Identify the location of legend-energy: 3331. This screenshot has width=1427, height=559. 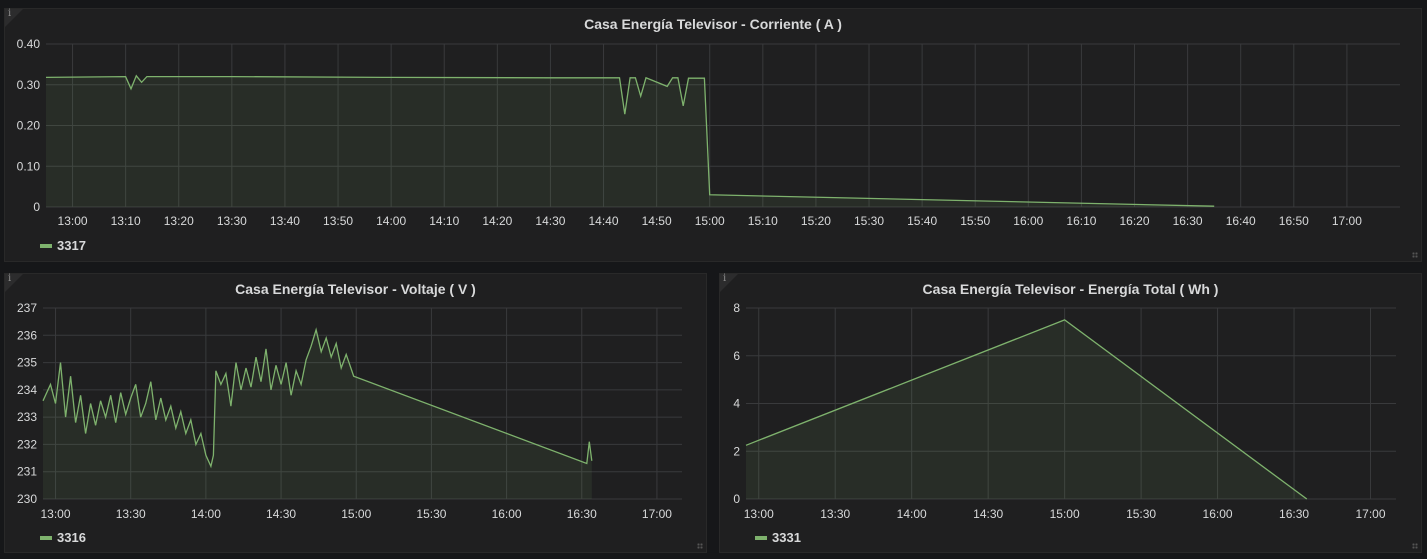
(778, 537).